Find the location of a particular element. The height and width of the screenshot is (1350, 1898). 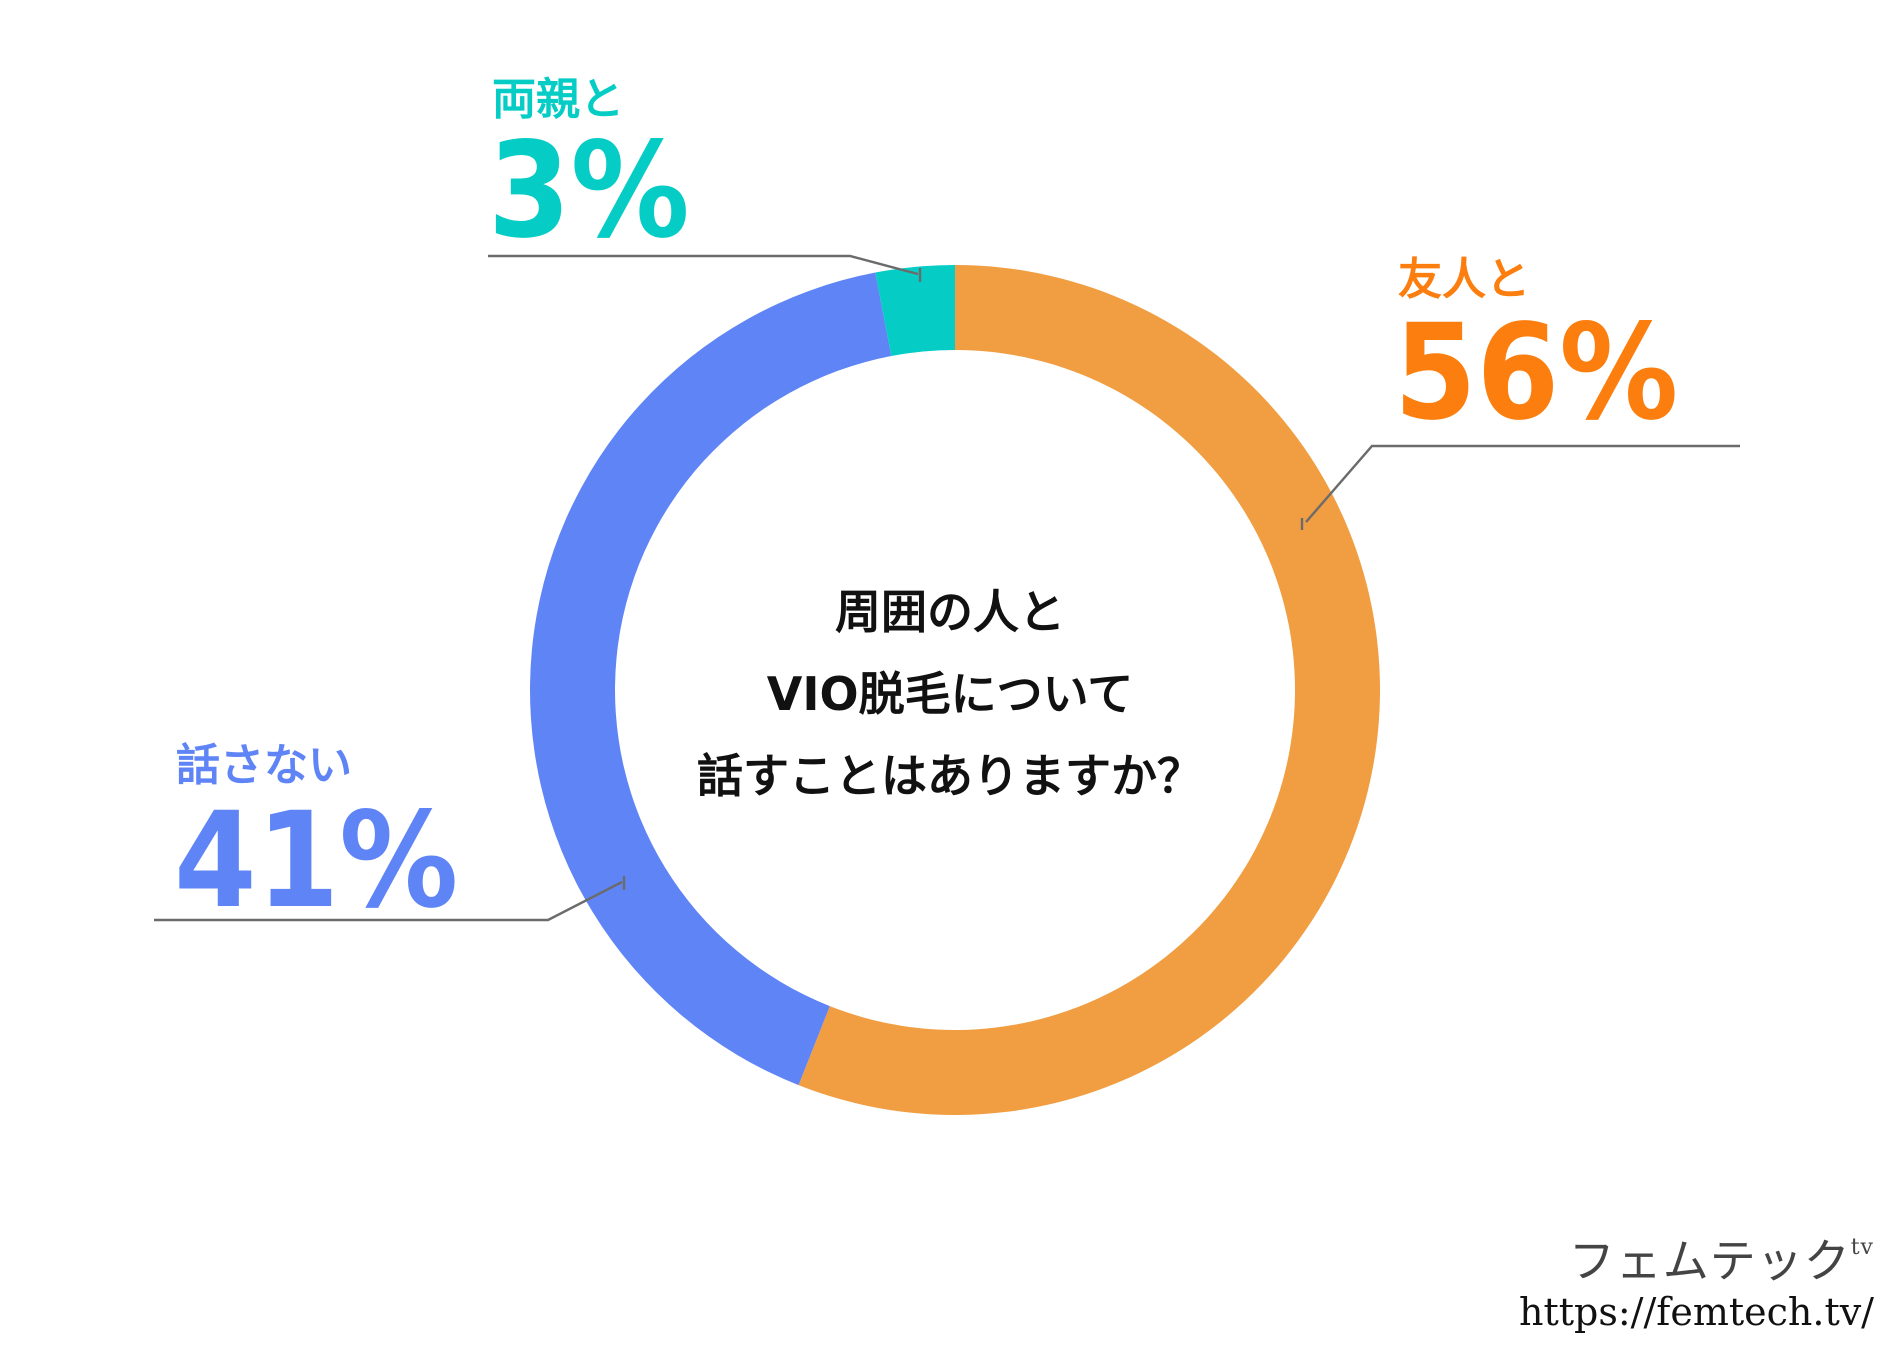

label-none: 話さない is located at coordinates (264, 765).